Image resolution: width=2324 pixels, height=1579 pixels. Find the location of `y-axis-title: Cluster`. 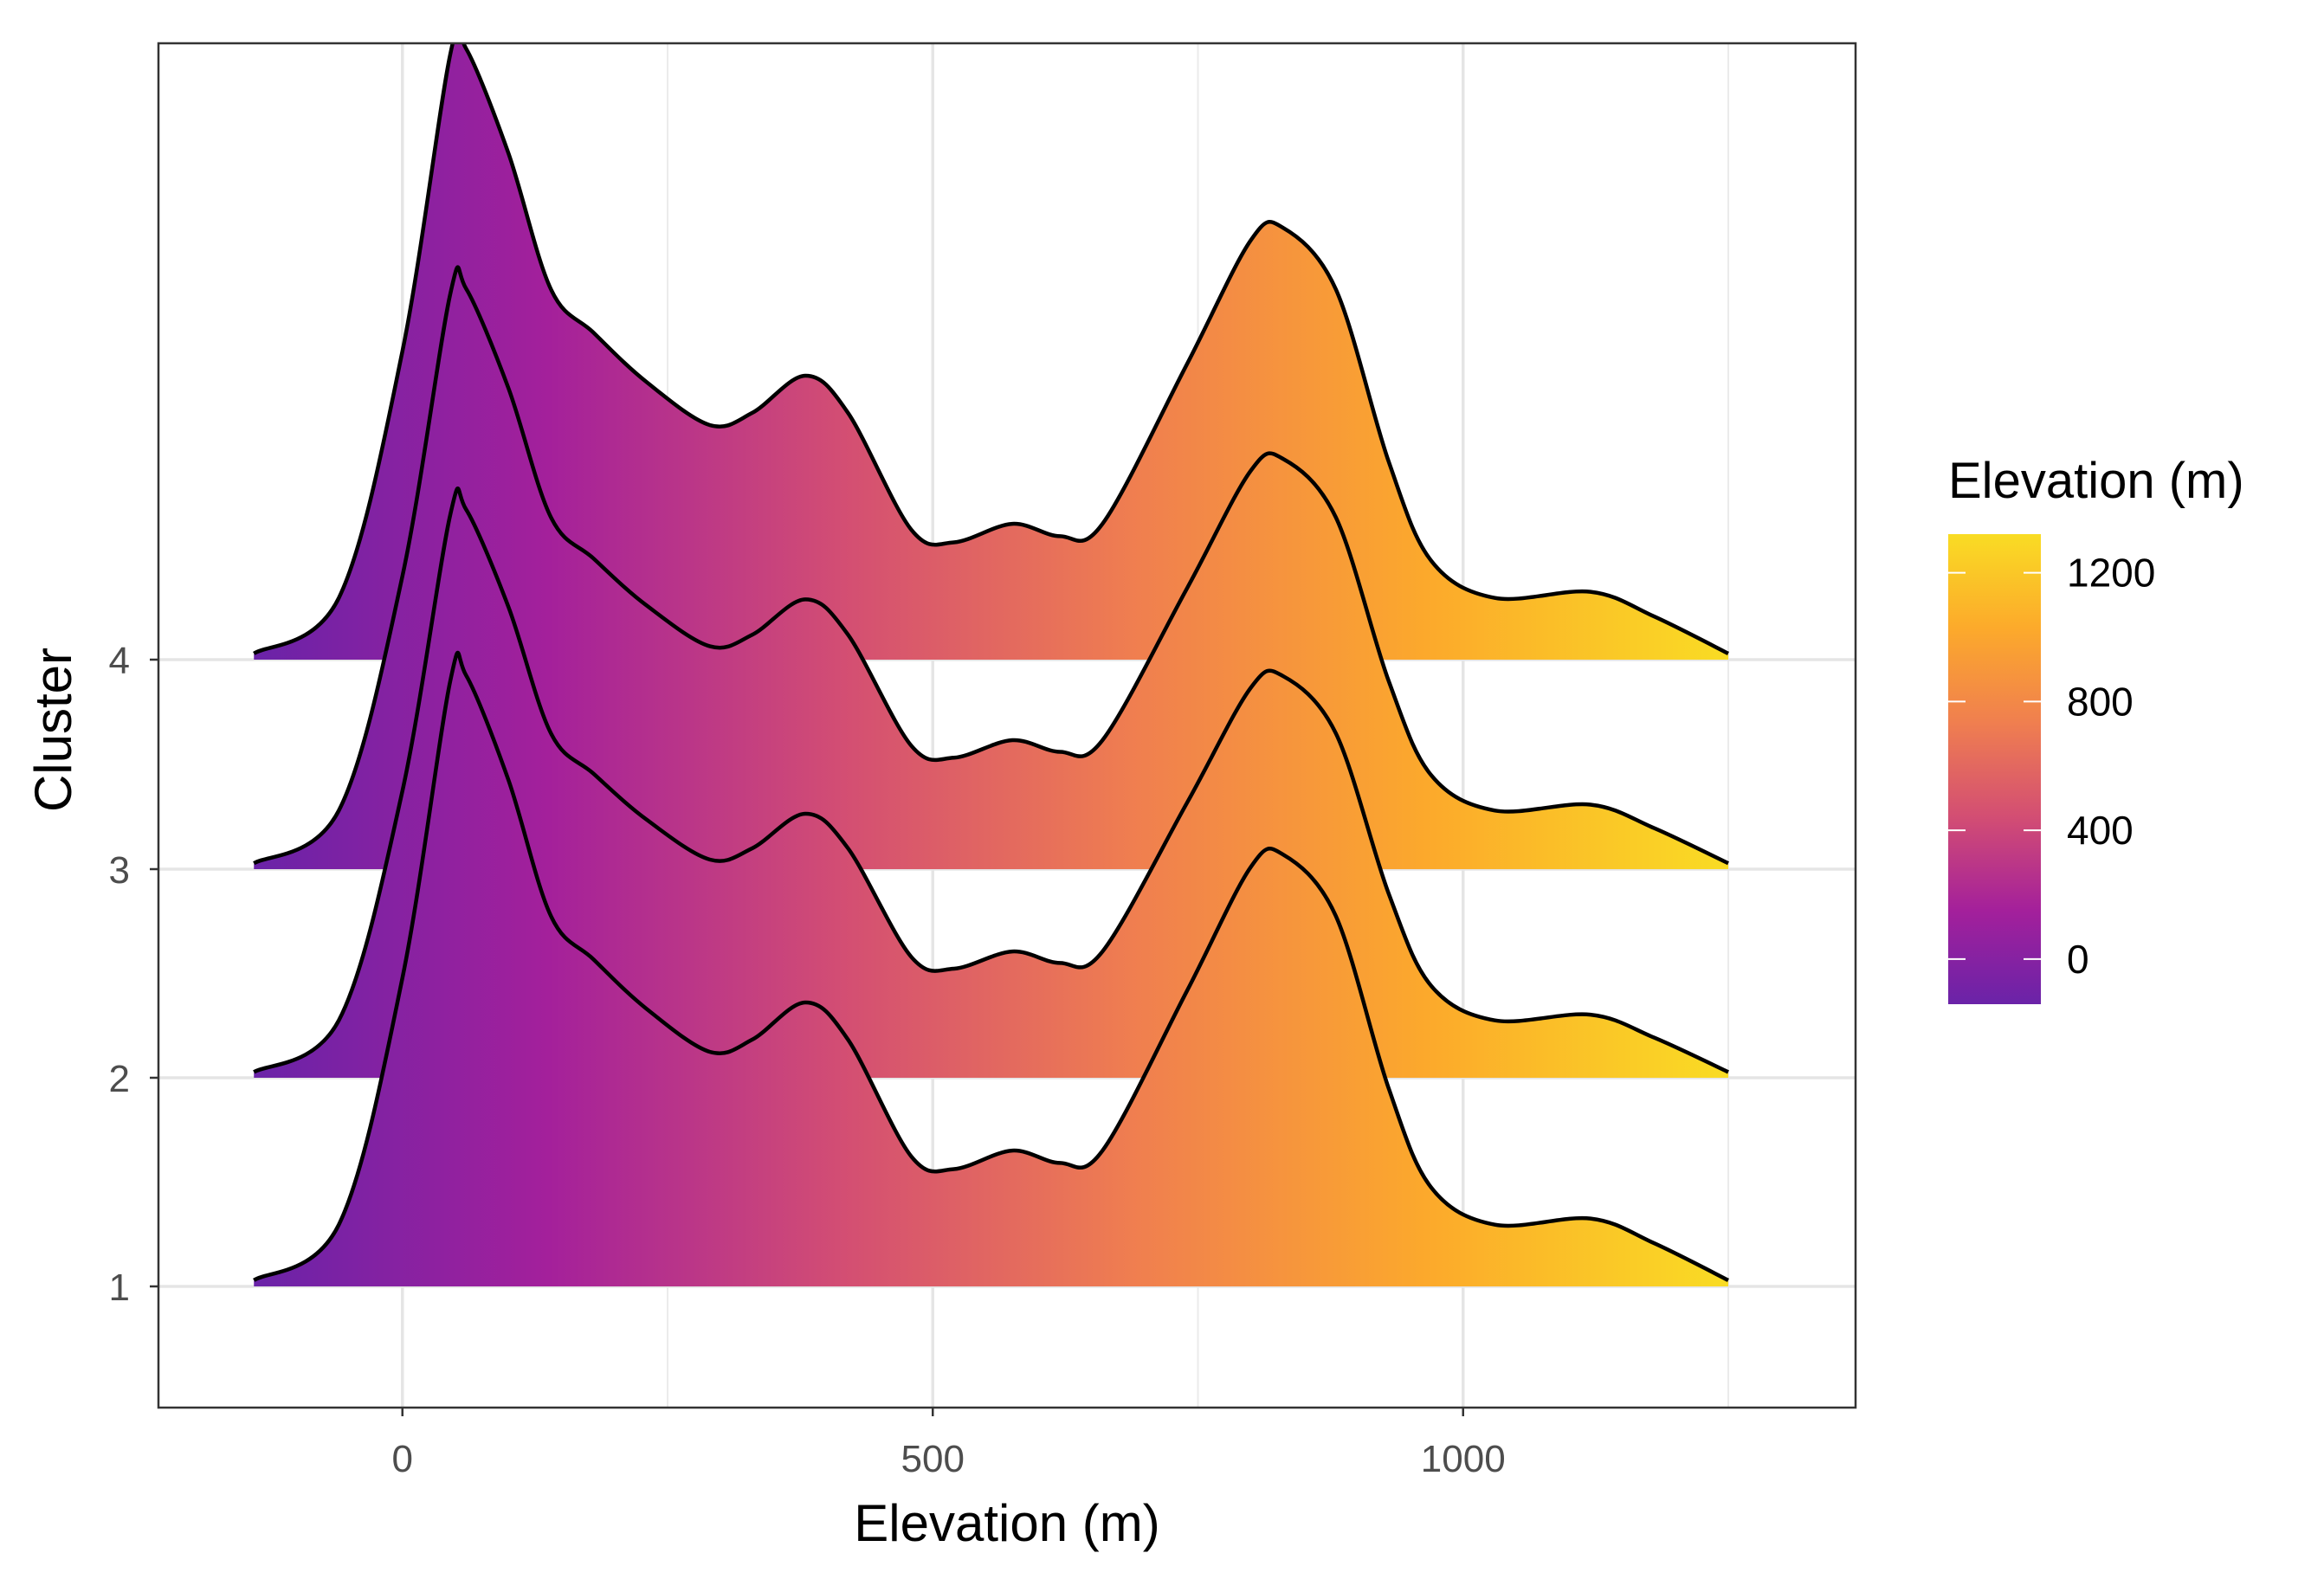

y-axis-title: Cluster is located at coordinates (53, 730).